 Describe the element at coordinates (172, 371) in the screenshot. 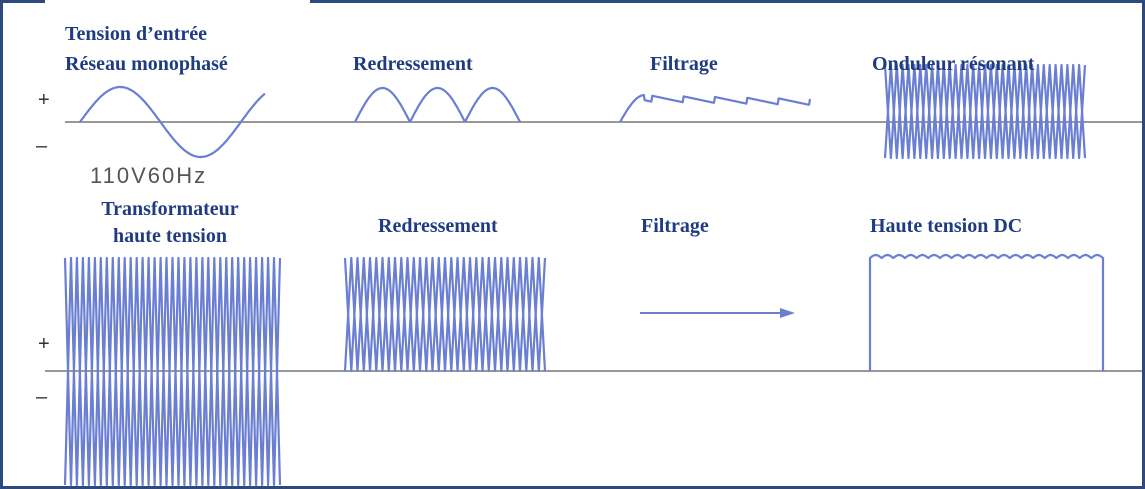

I see `transformer-wave` at that location.